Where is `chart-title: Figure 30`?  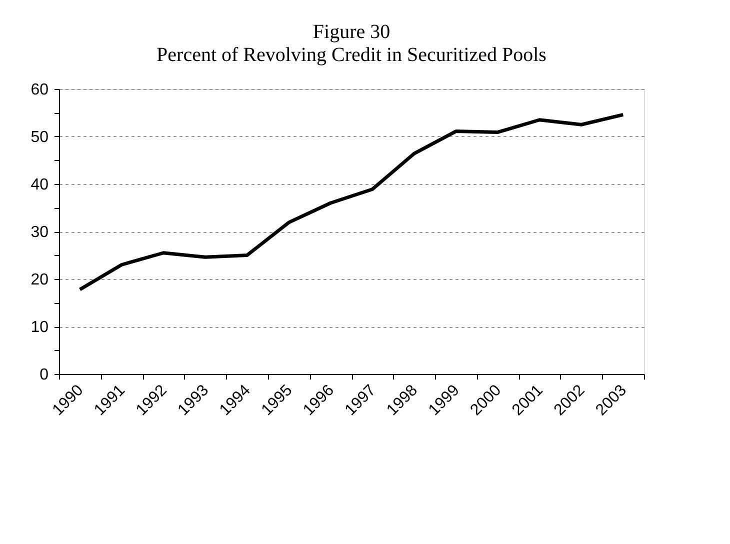 chart-title: Figure 30 is located at coordinates (351, 32).